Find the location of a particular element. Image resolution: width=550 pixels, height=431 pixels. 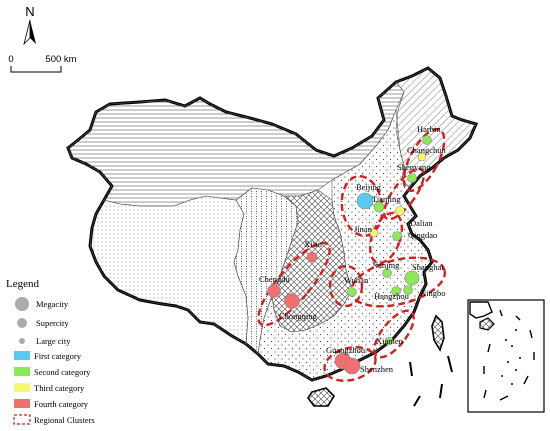

legend-regional-clusters: Regional Clusters is located at coordinates (54, 419).